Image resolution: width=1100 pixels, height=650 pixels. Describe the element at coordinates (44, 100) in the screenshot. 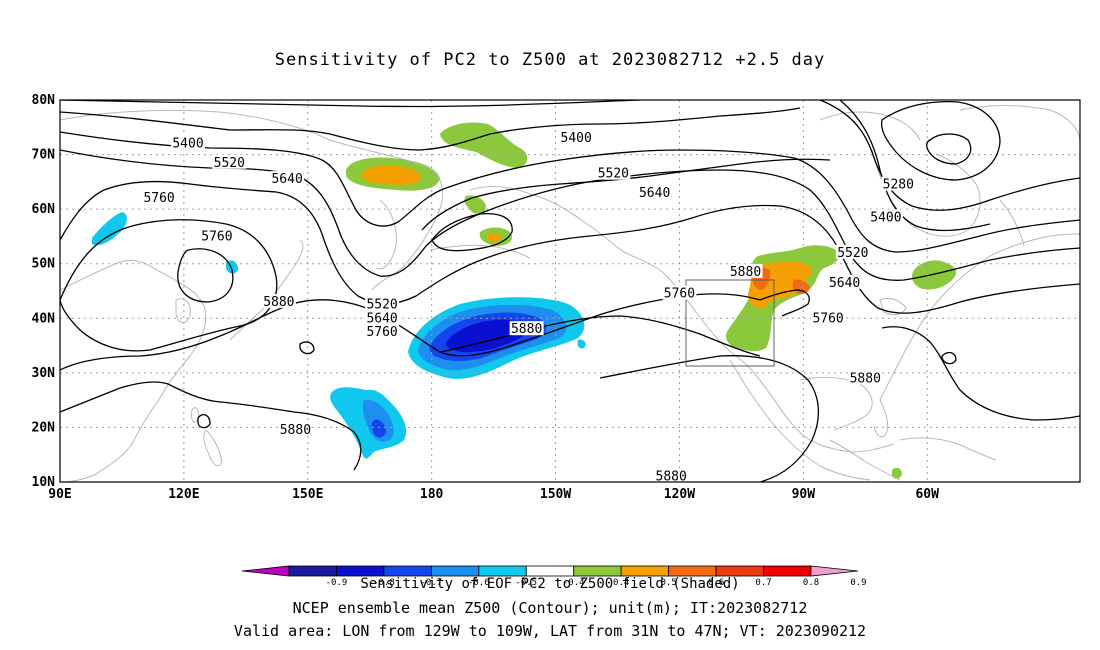

I see `lat-label: 80N` at that location.